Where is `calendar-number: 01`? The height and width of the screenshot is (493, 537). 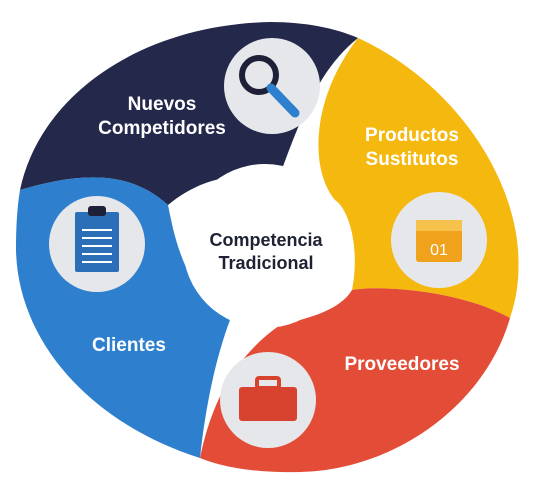
calendar-number: 01 is located at coordinates (439, 250).